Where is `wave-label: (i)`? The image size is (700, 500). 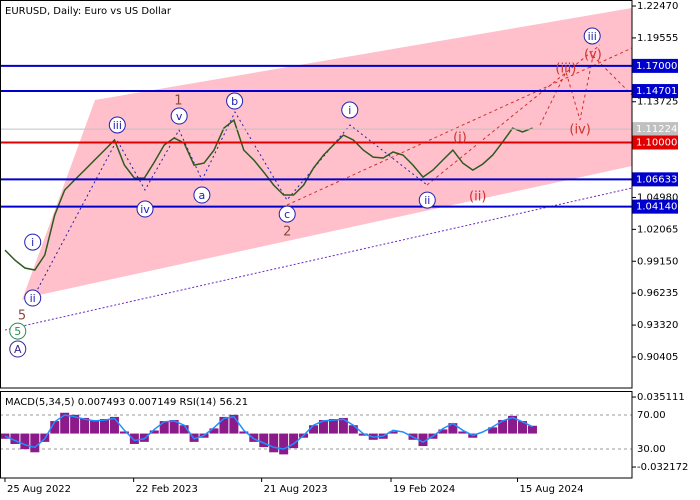
wave-label: (i) is located at coordinates (460, 138).